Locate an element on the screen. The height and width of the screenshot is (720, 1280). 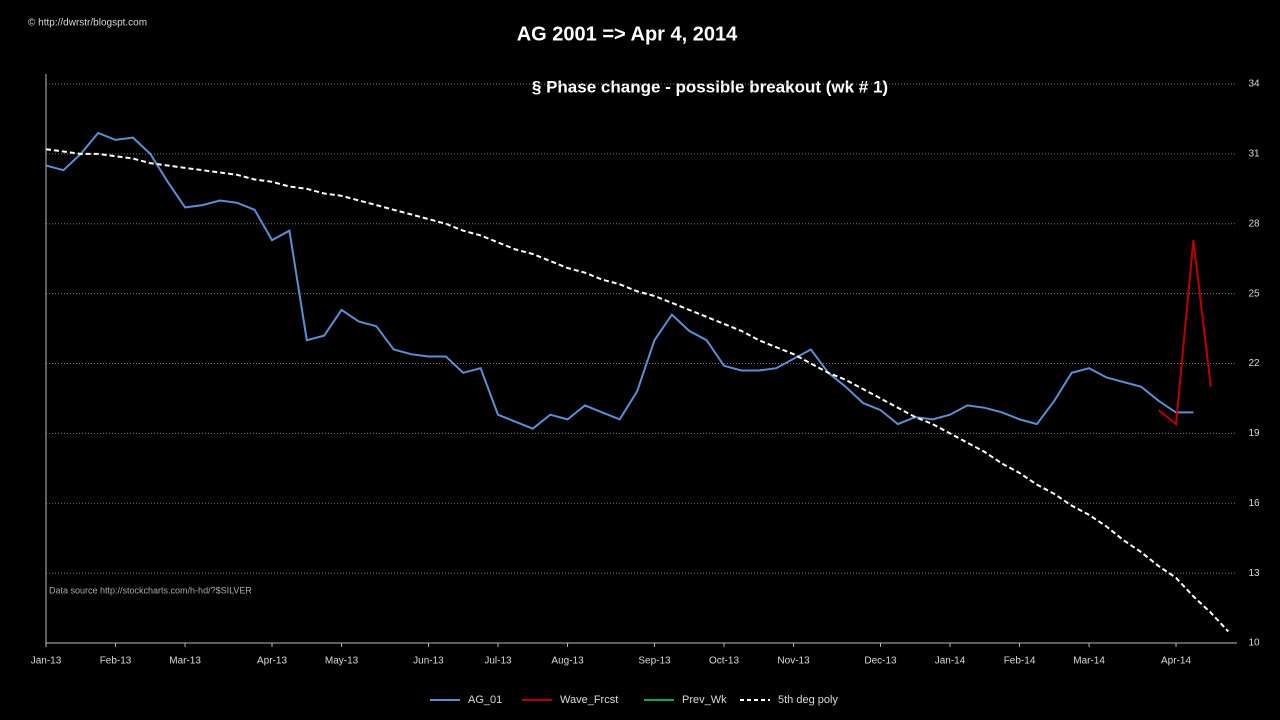
legend-label: AG_01 is located at coordinates (485, 700).